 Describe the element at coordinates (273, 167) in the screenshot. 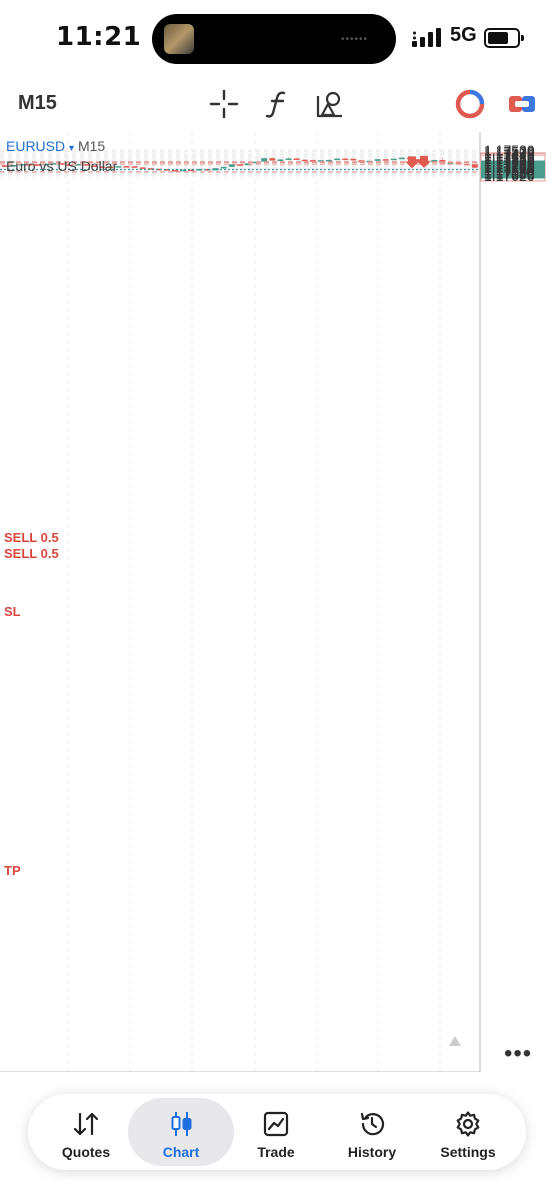

I see `order-lines: 1.172981.172891.172551.171021.17149` at that location.